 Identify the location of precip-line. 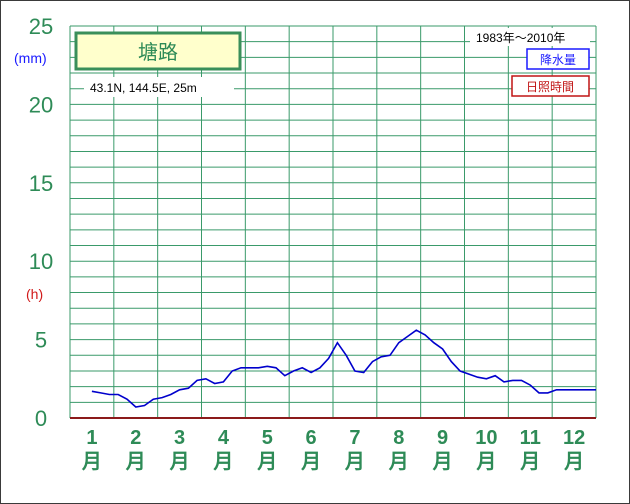
(343, 368).